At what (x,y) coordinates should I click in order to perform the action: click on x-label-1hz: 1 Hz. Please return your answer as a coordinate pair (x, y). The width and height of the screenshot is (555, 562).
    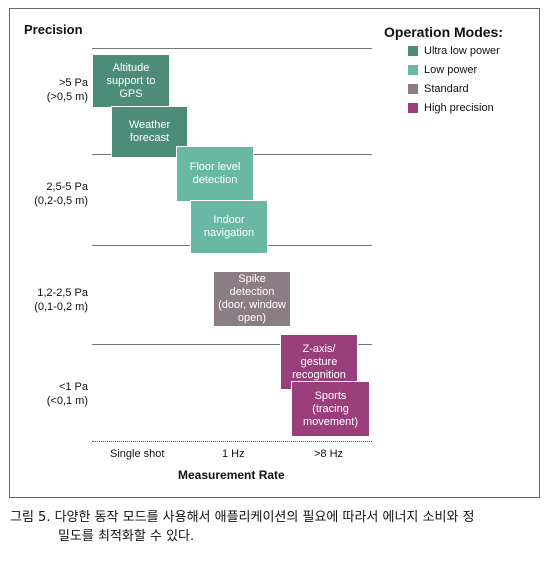
    Looking at the image, I should click on (233, 454).